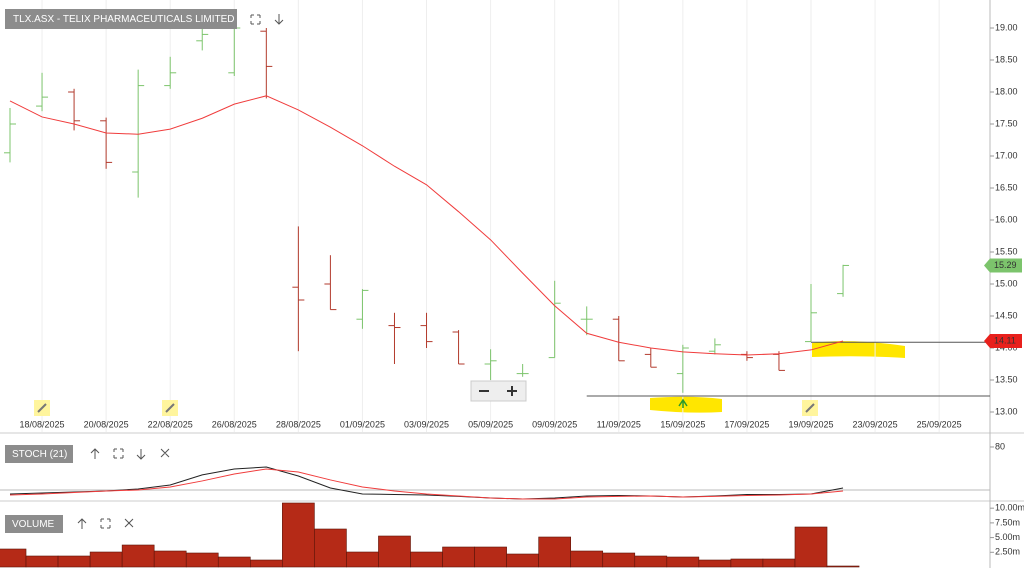  What do you see at coordinates (939, 424) in the screenshot?
I see `x-tick-label: 25/09/2025` at bounding box center [939, 424].